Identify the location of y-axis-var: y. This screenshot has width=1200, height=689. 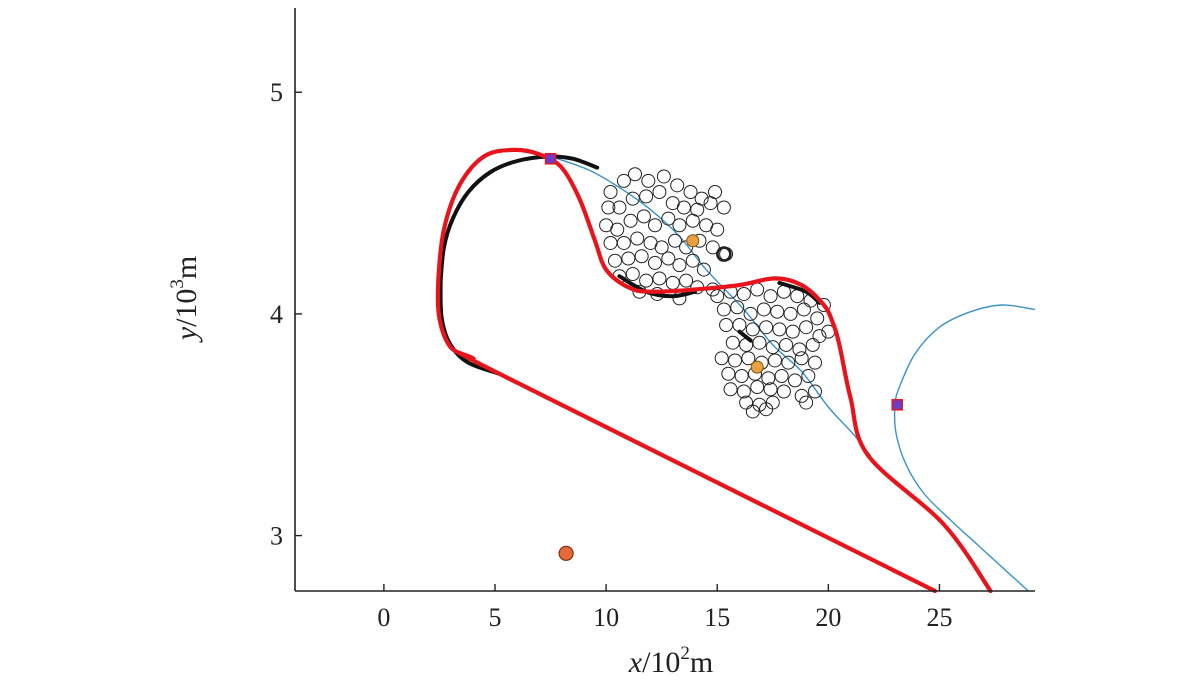
(186, 334).